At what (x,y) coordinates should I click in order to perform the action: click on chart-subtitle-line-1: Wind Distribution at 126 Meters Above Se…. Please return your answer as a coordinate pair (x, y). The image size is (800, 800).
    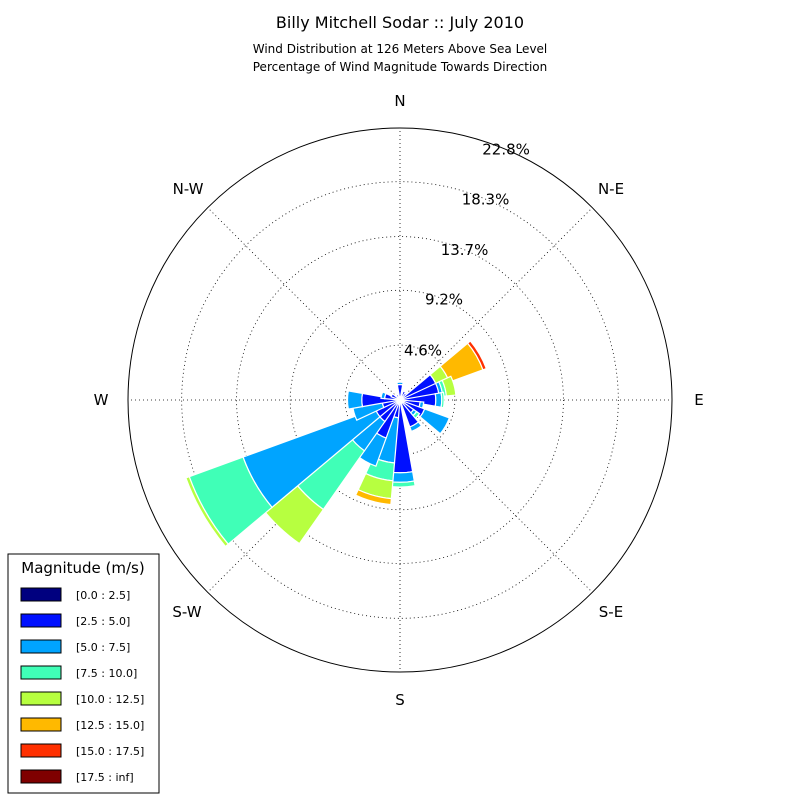
    Looking at the image, I should click on (400, 49).